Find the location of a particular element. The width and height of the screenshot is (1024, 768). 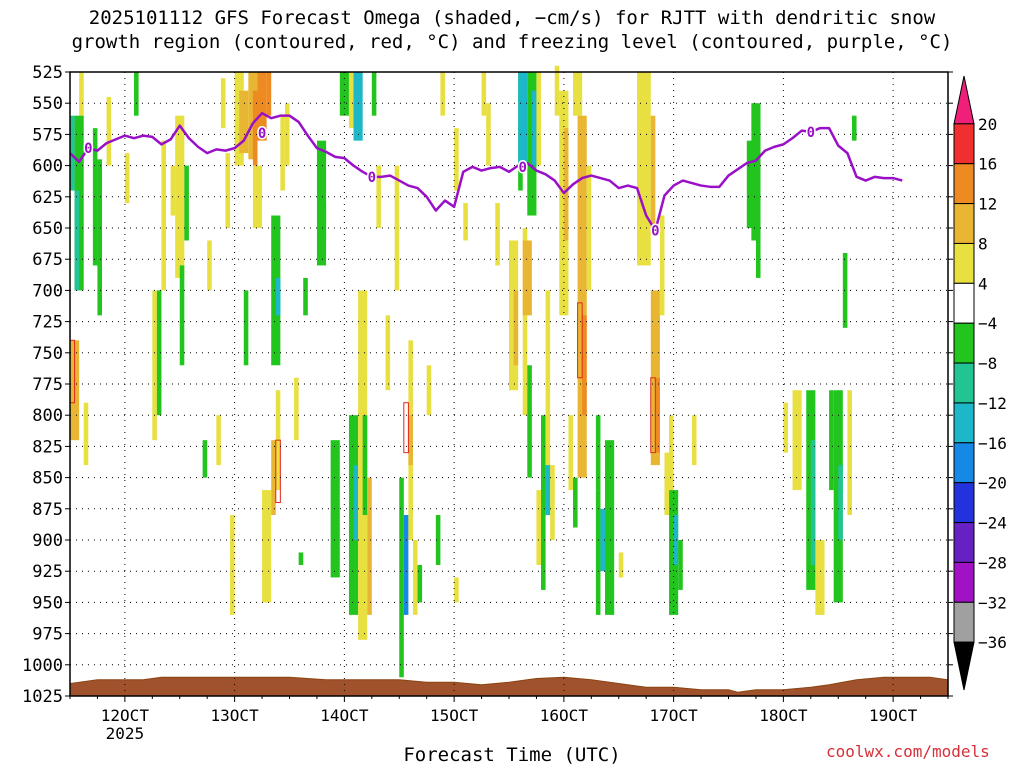

y-tick-label-800: 800 is located at coordinates (47, 416).